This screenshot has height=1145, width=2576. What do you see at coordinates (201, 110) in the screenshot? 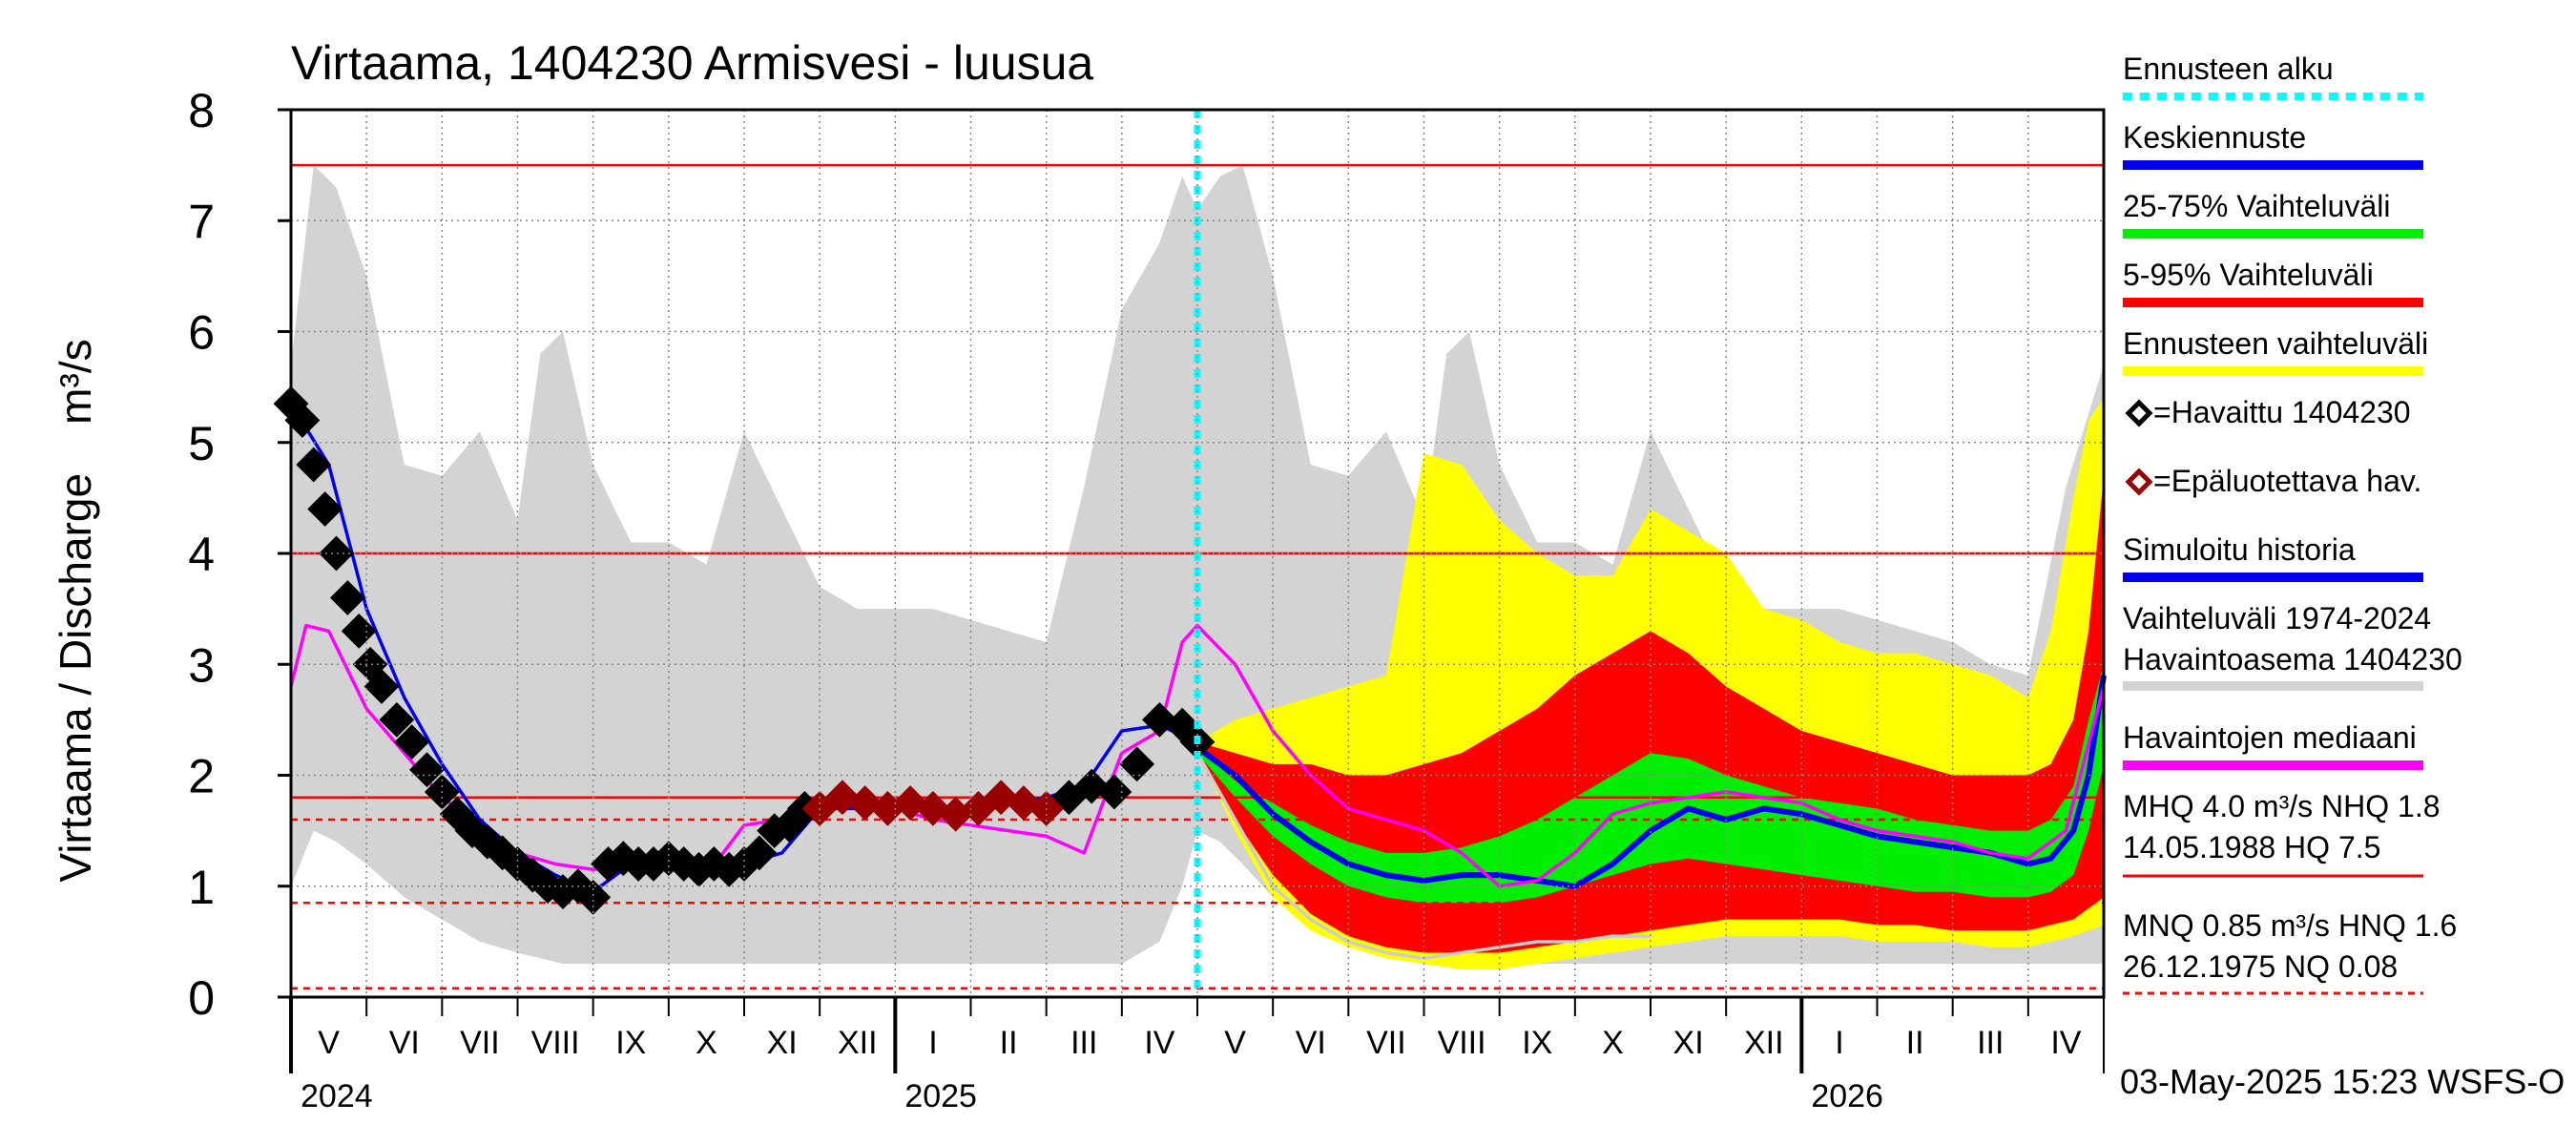
I see `y-tick-label: 8` at bounding box center [201, 110].